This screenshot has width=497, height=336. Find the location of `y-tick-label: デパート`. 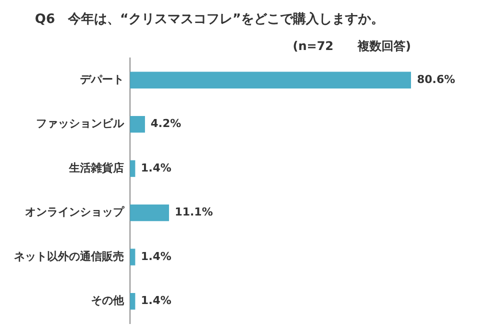

y-tick-label: デパート is located at coordinates (102, 79).